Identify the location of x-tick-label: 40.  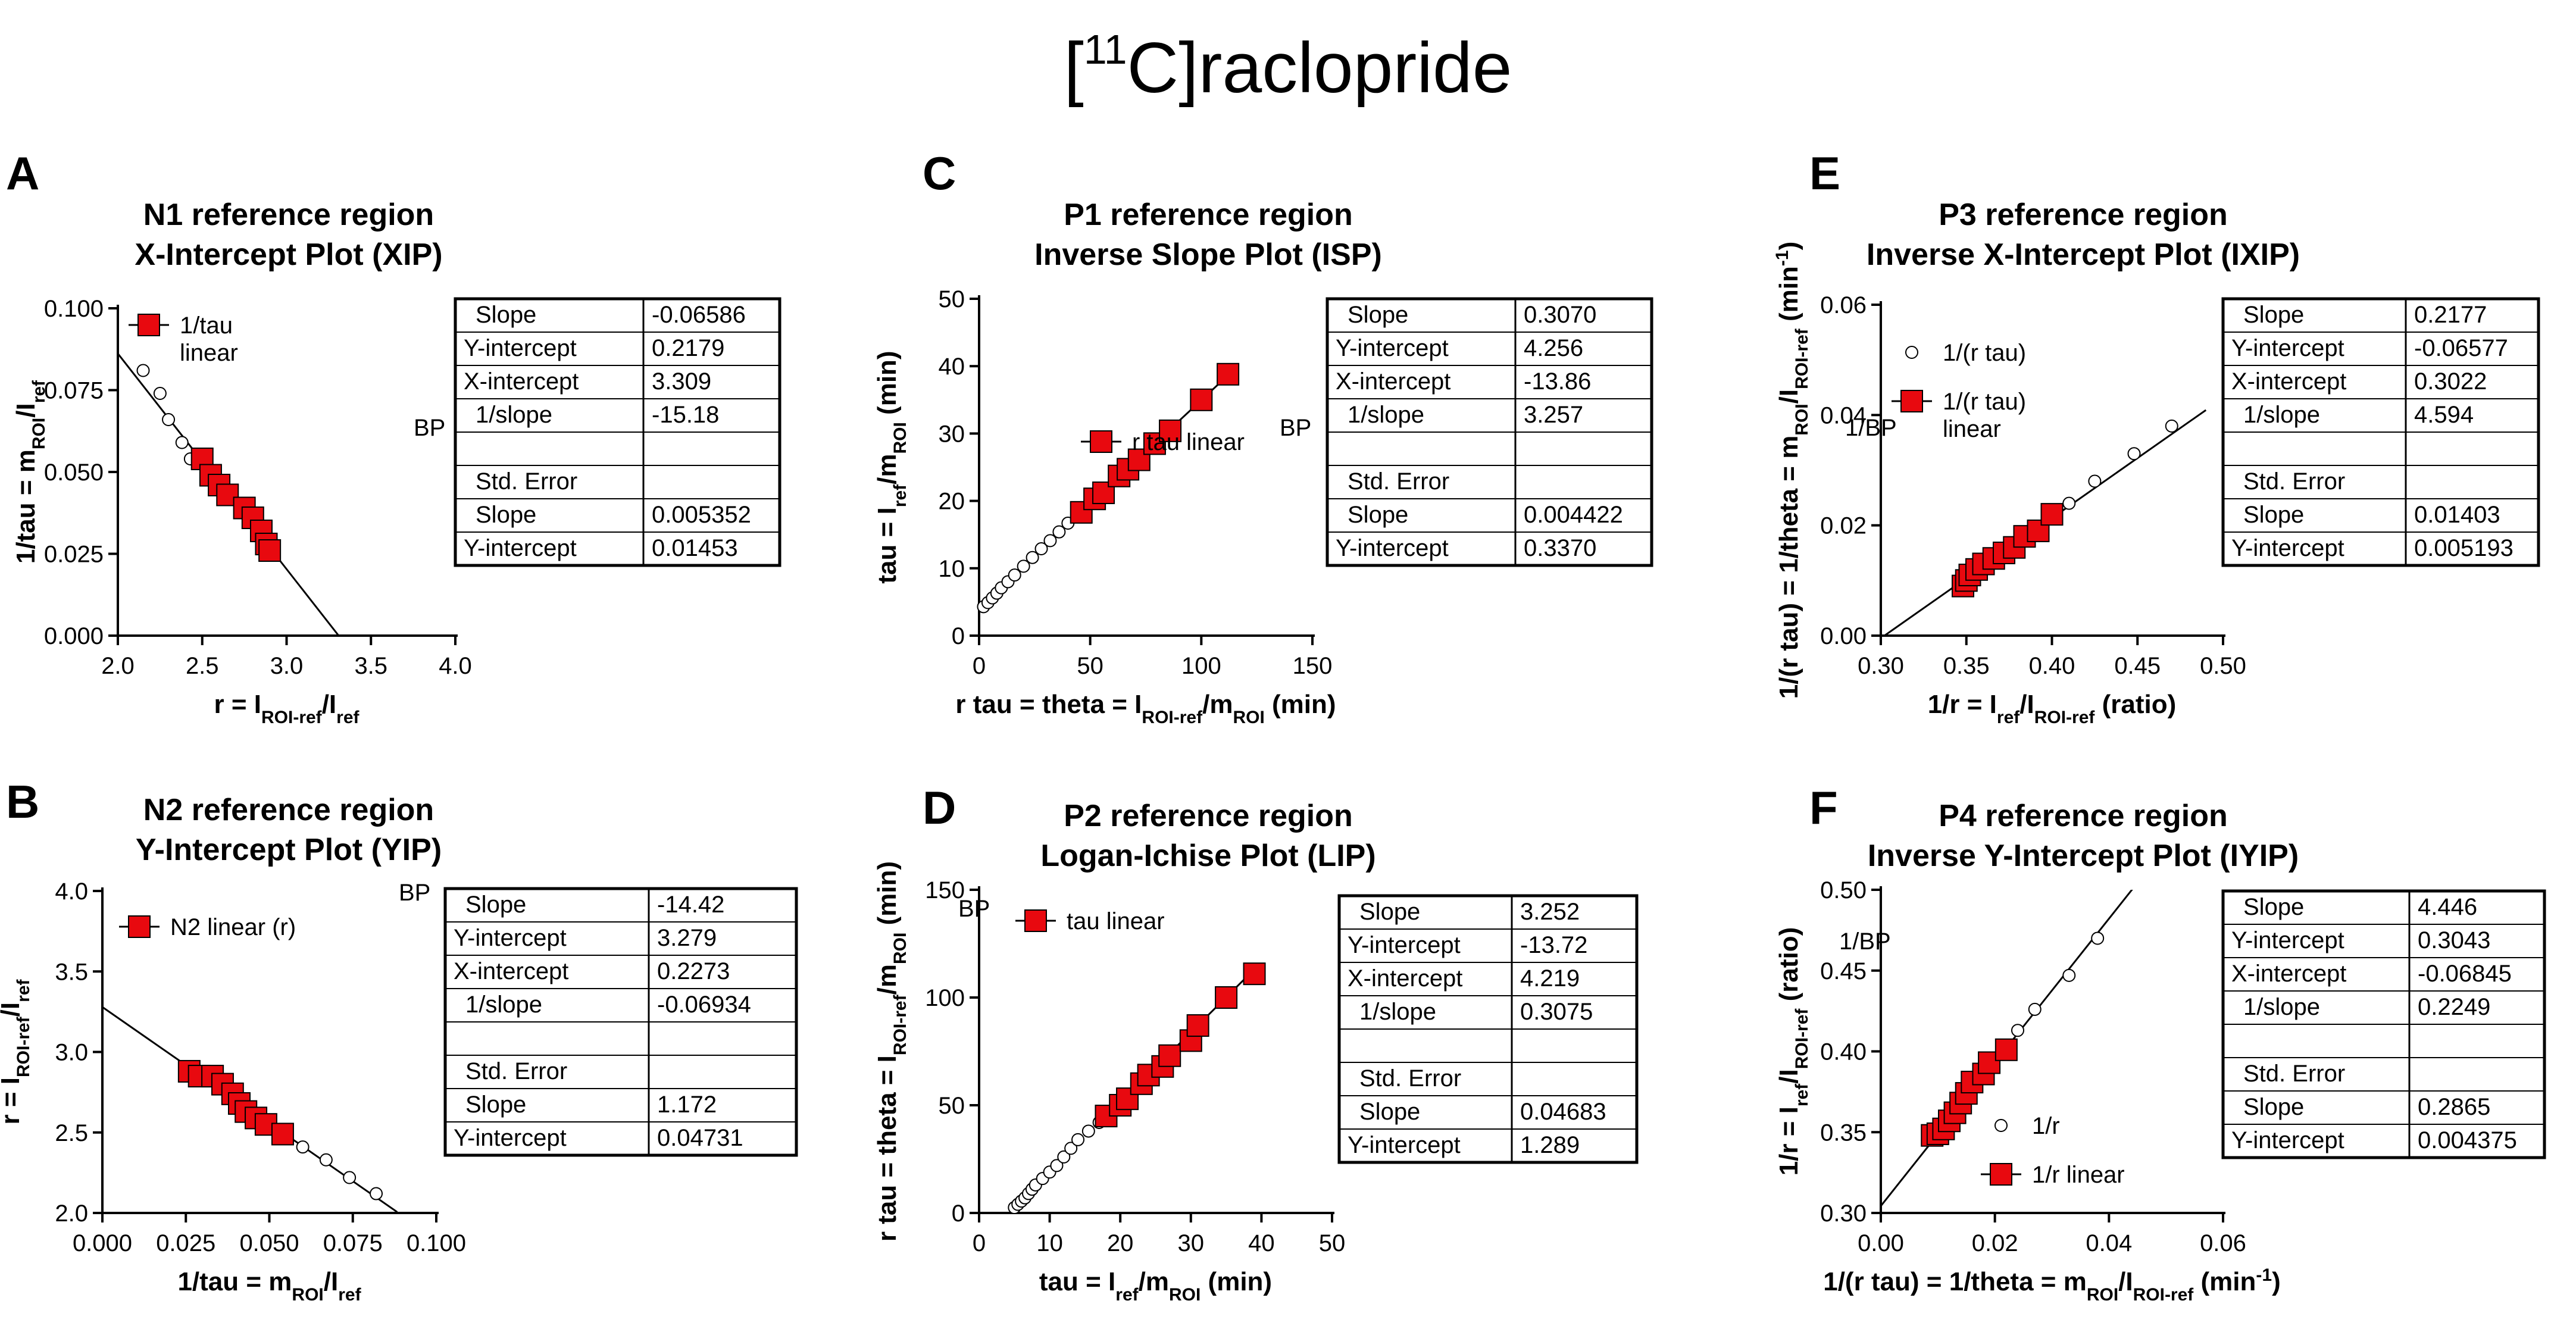
(1261, 1243).